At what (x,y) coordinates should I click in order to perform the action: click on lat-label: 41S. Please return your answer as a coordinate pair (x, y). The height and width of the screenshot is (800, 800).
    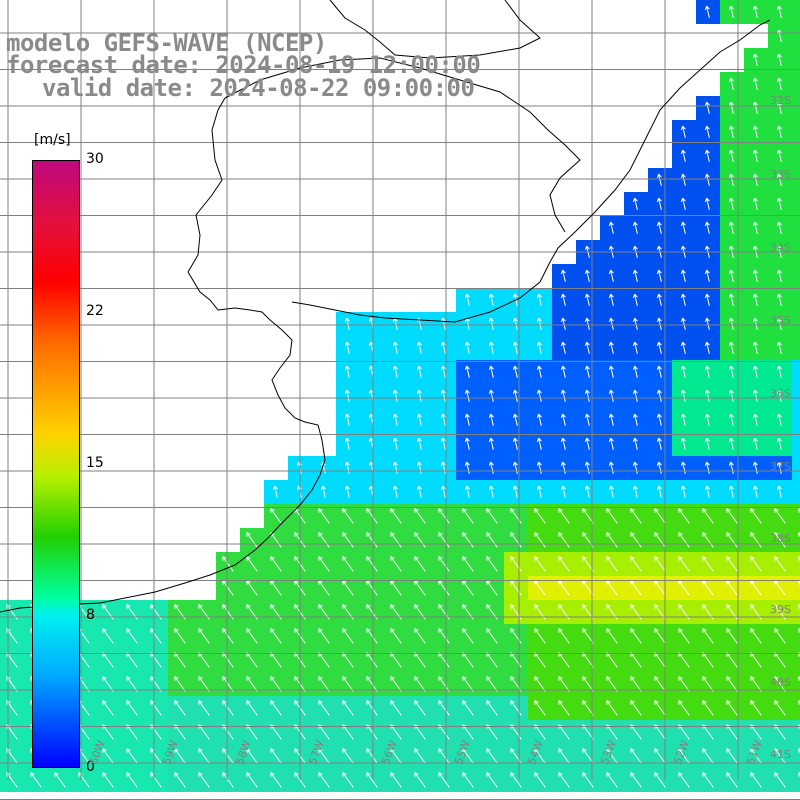
    Looking at the image, I should click on (780, 754).